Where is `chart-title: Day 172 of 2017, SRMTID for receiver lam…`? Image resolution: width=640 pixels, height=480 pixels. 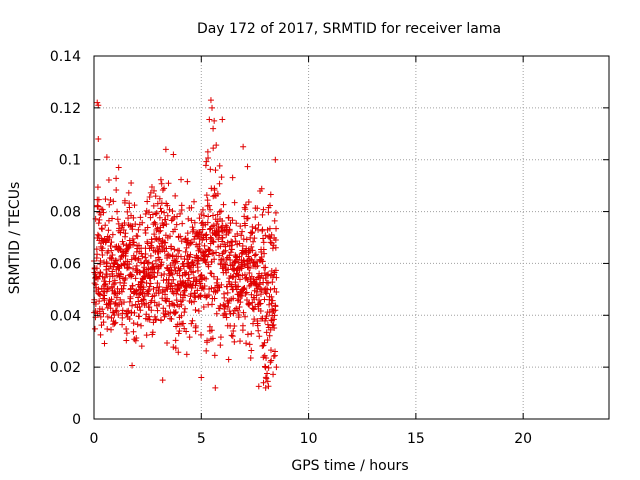
chart-title: Day 172 of 2017, SRMTID for receiver lam… is located at coordinates (349, 29).